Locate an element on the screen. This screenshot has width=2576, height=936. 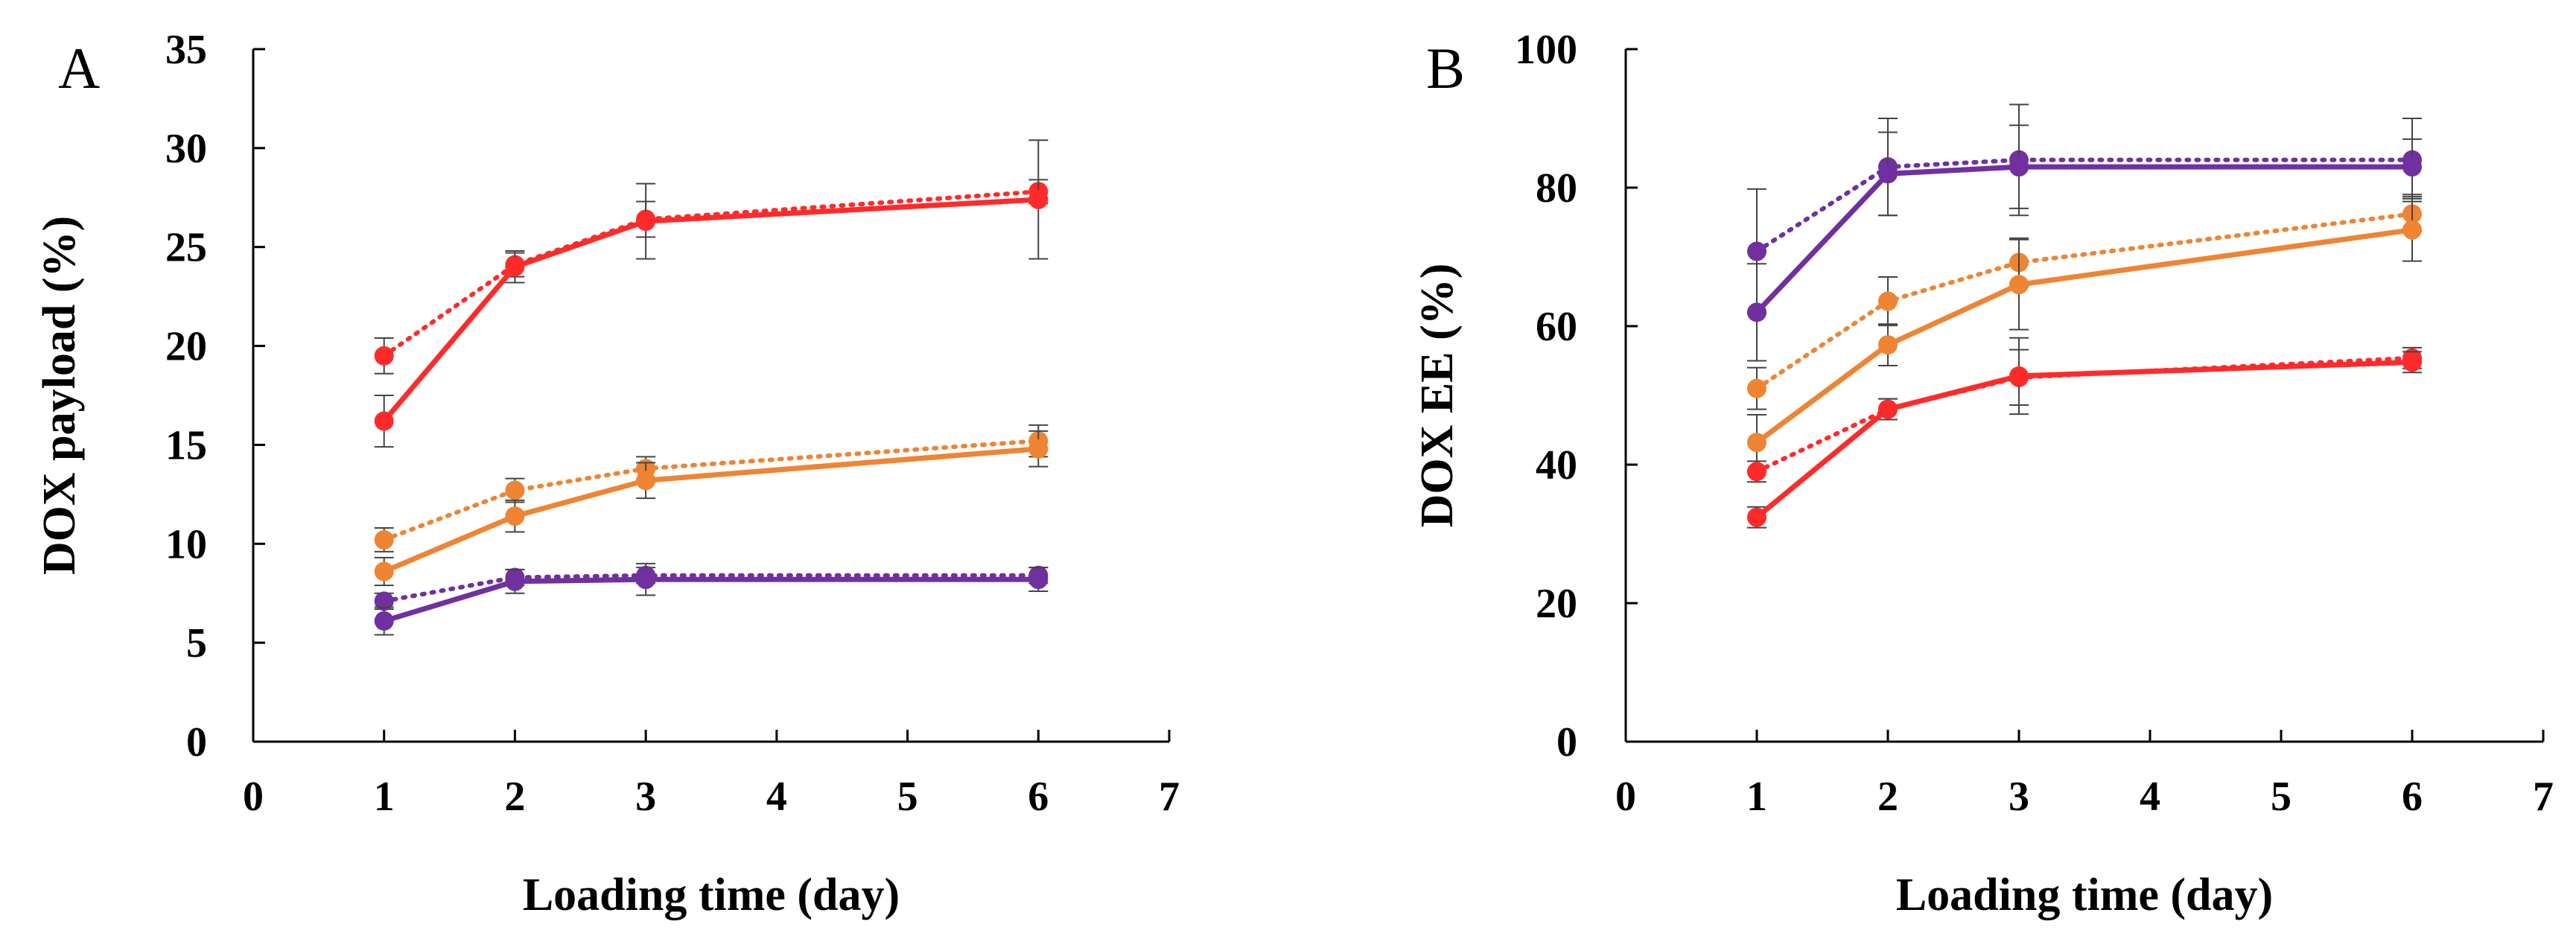
y-tick-label: 60 is located at coordinates (1556, 327).